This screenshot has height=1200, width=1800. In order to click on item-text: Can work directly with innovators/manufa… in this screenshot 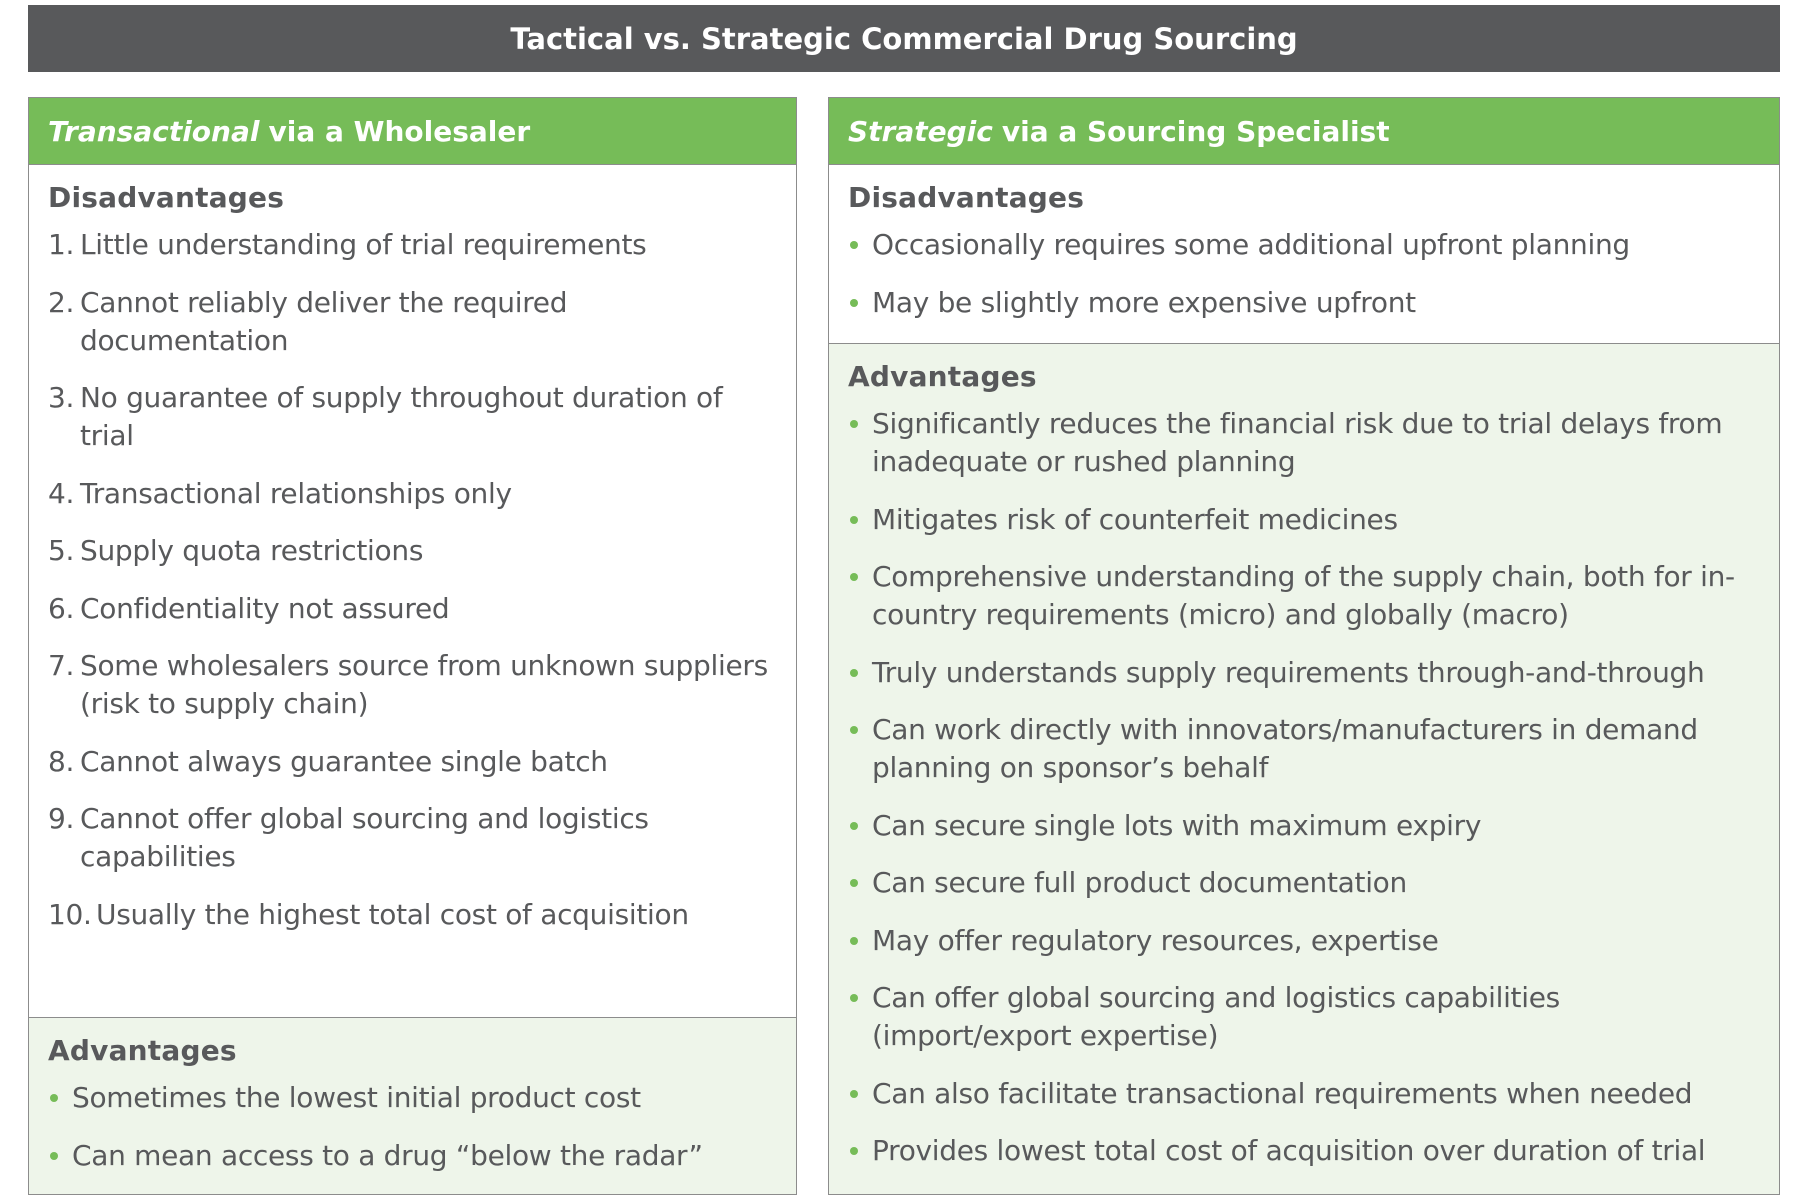, I will do `click(1285, 748)`.